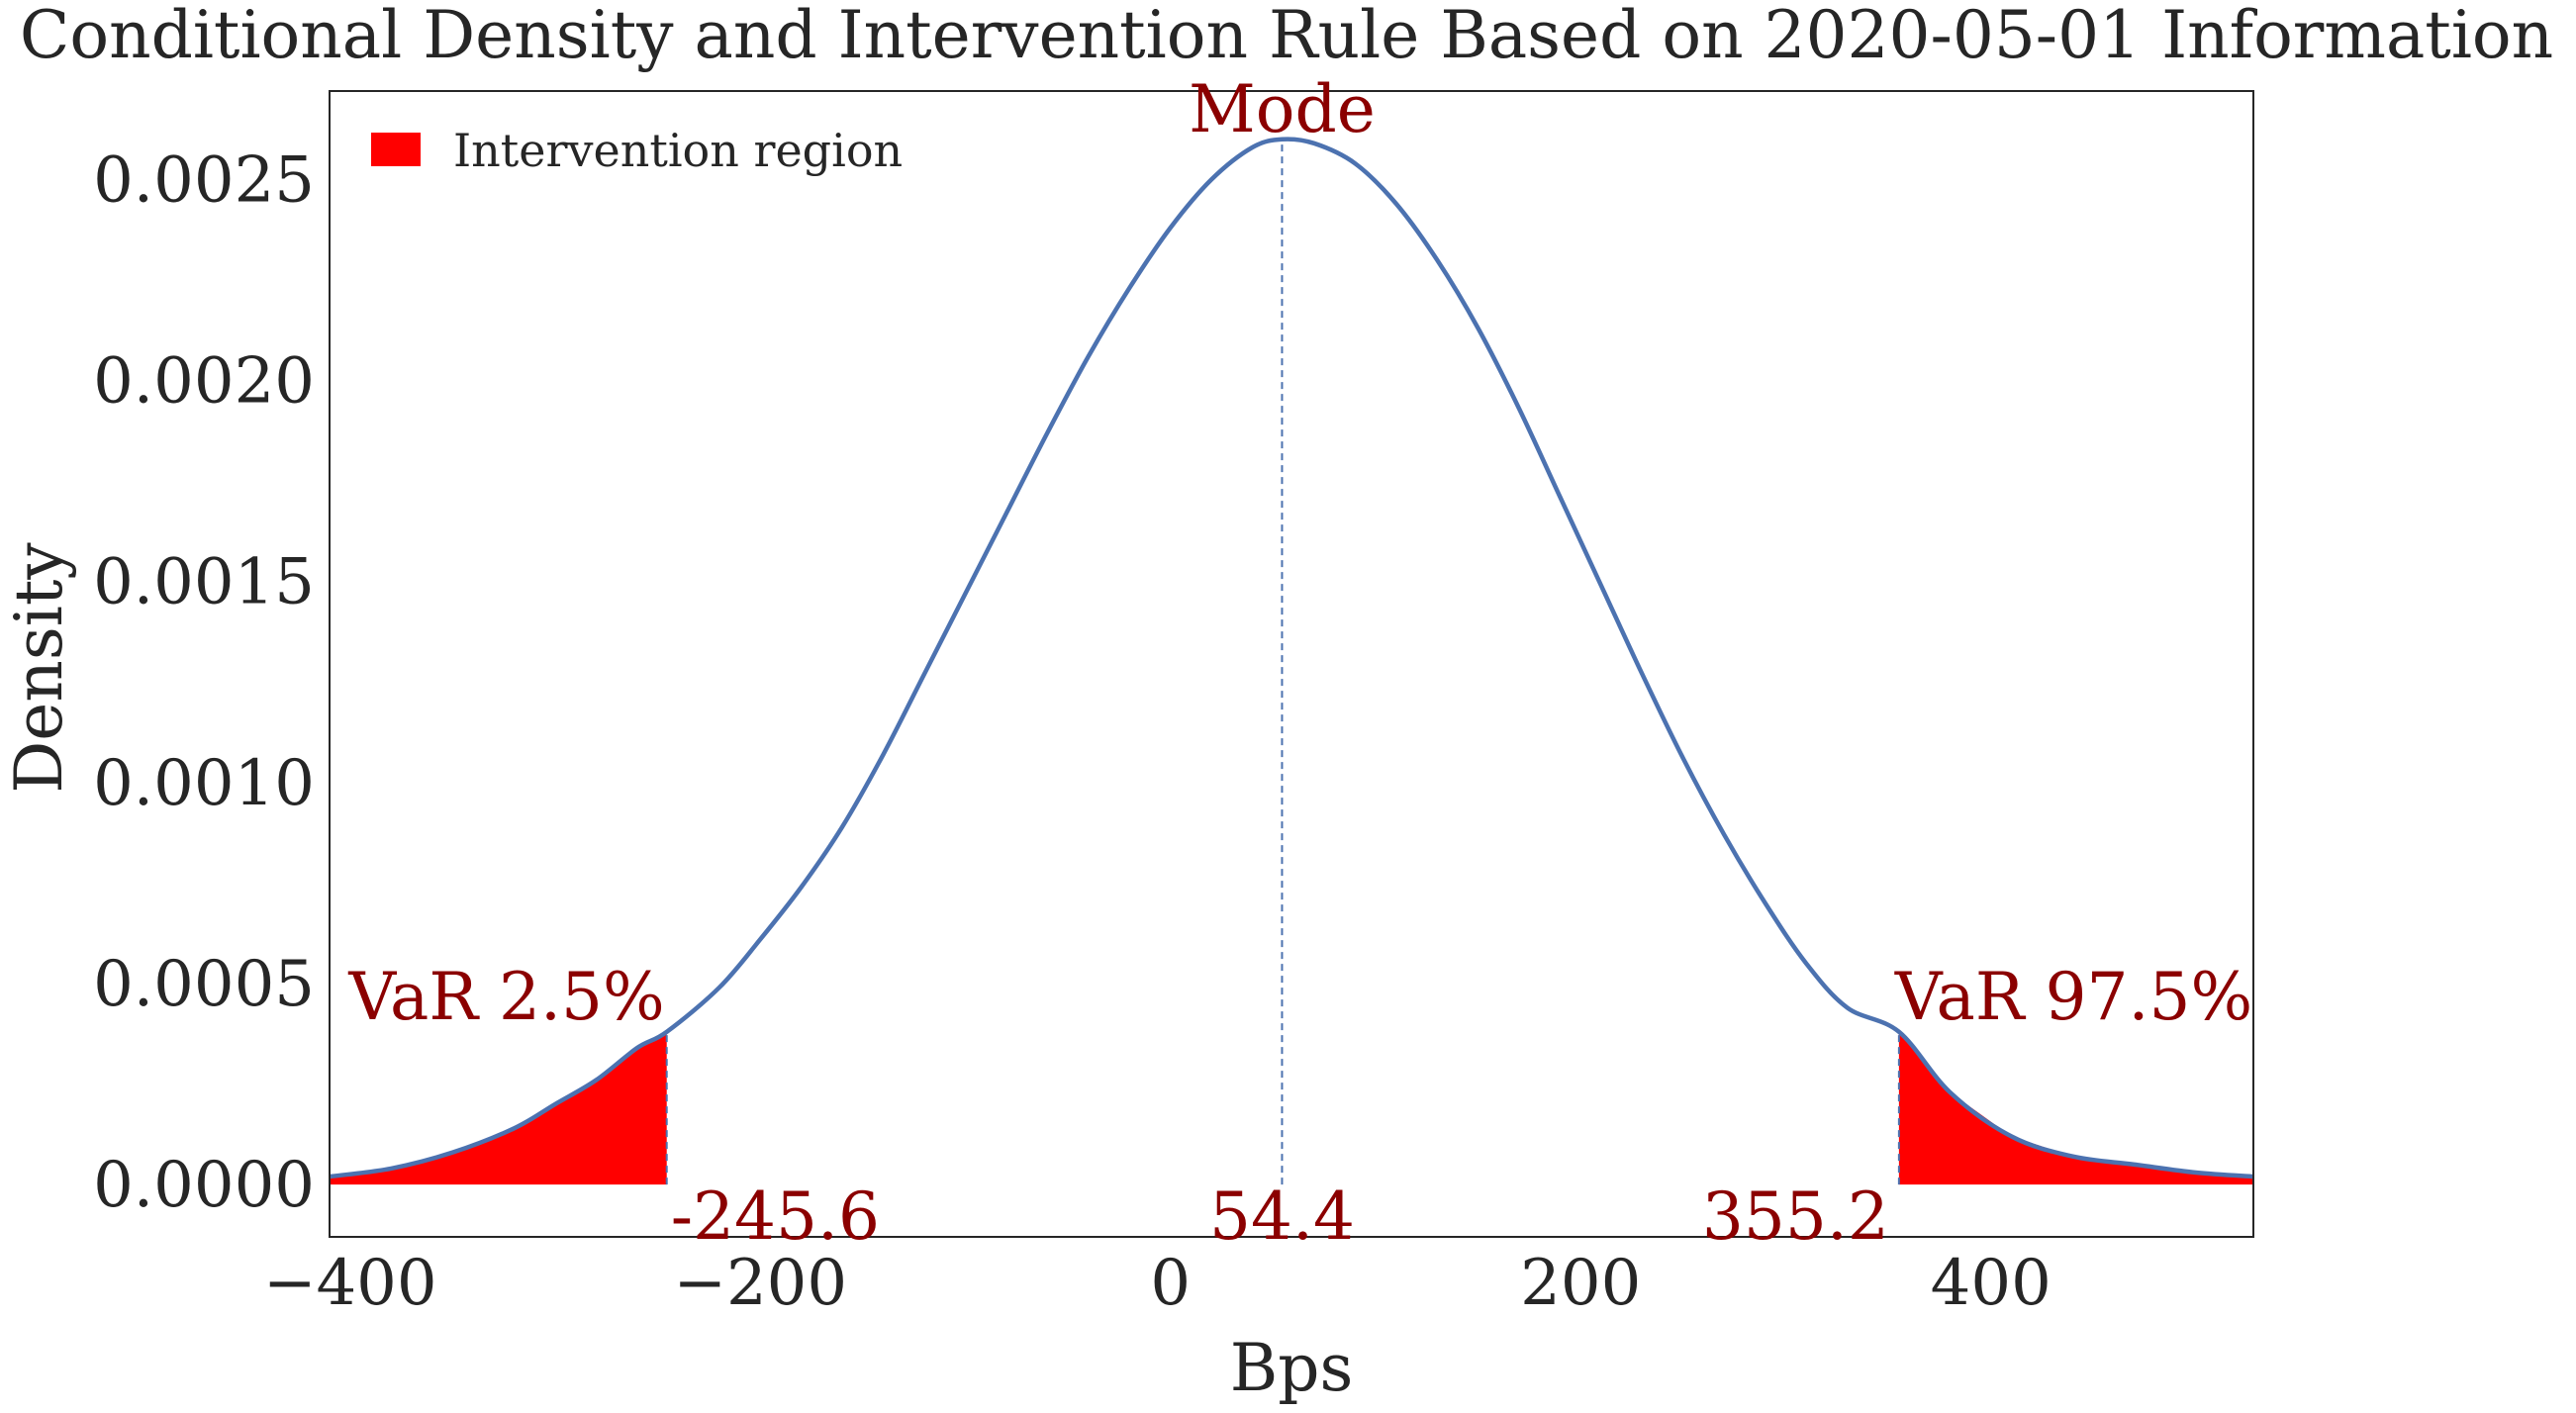 Image resolution: width=2576 pixels, height=1413 pixels. Describe the element at coordinates (204, 180) in the screenshot. I see `y-tick-label: 0.0025` at that location.